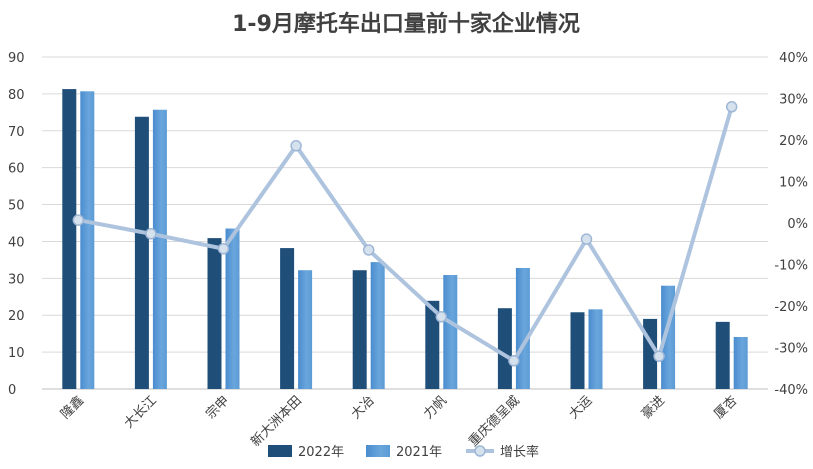 This screenshot has height=469, width=813. What do you see at coordinates (653, 408) in the screenshot?
I see `category-label: 豪进` at bounding box center [653, 408].